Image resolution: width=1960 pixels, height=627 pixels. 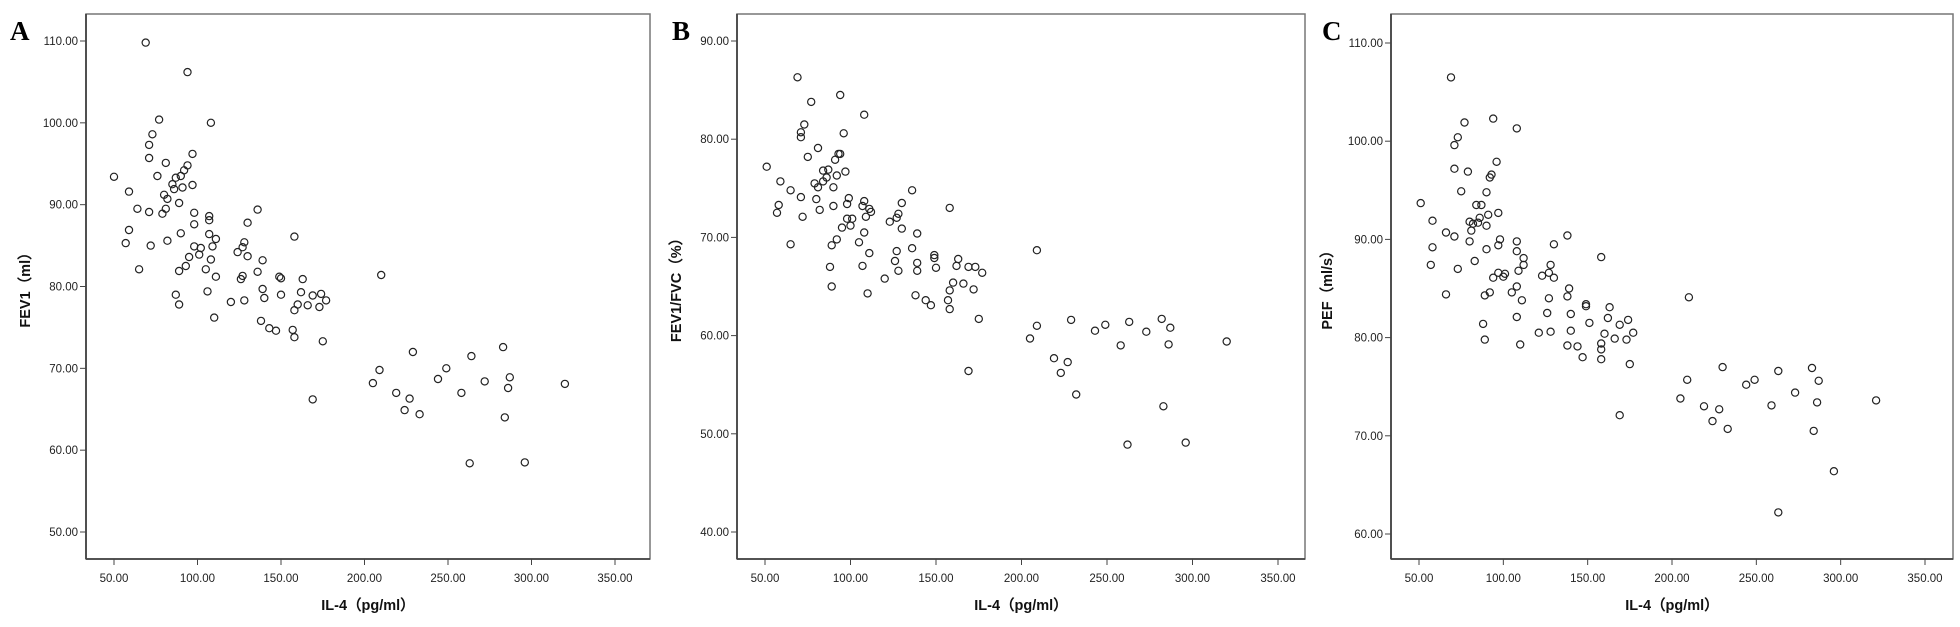 I want to click on y-tick-label: 50.00, so click(x=63, y=533).